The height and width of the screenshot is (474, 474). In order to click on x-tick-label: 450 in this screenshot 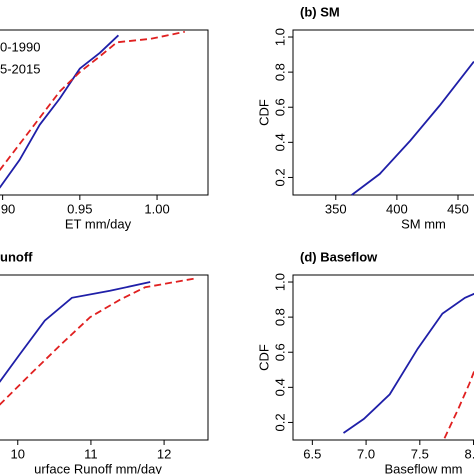, I will do `click(458, 208)`.